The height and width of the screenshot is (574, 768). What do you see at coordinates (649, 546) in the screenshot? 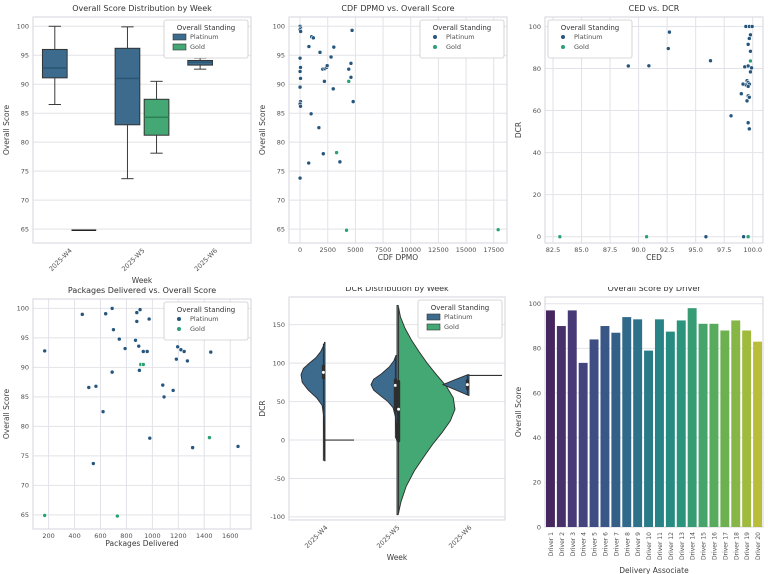
I see `x-tick-label: Driver 10` at bounding box center [649, 546].